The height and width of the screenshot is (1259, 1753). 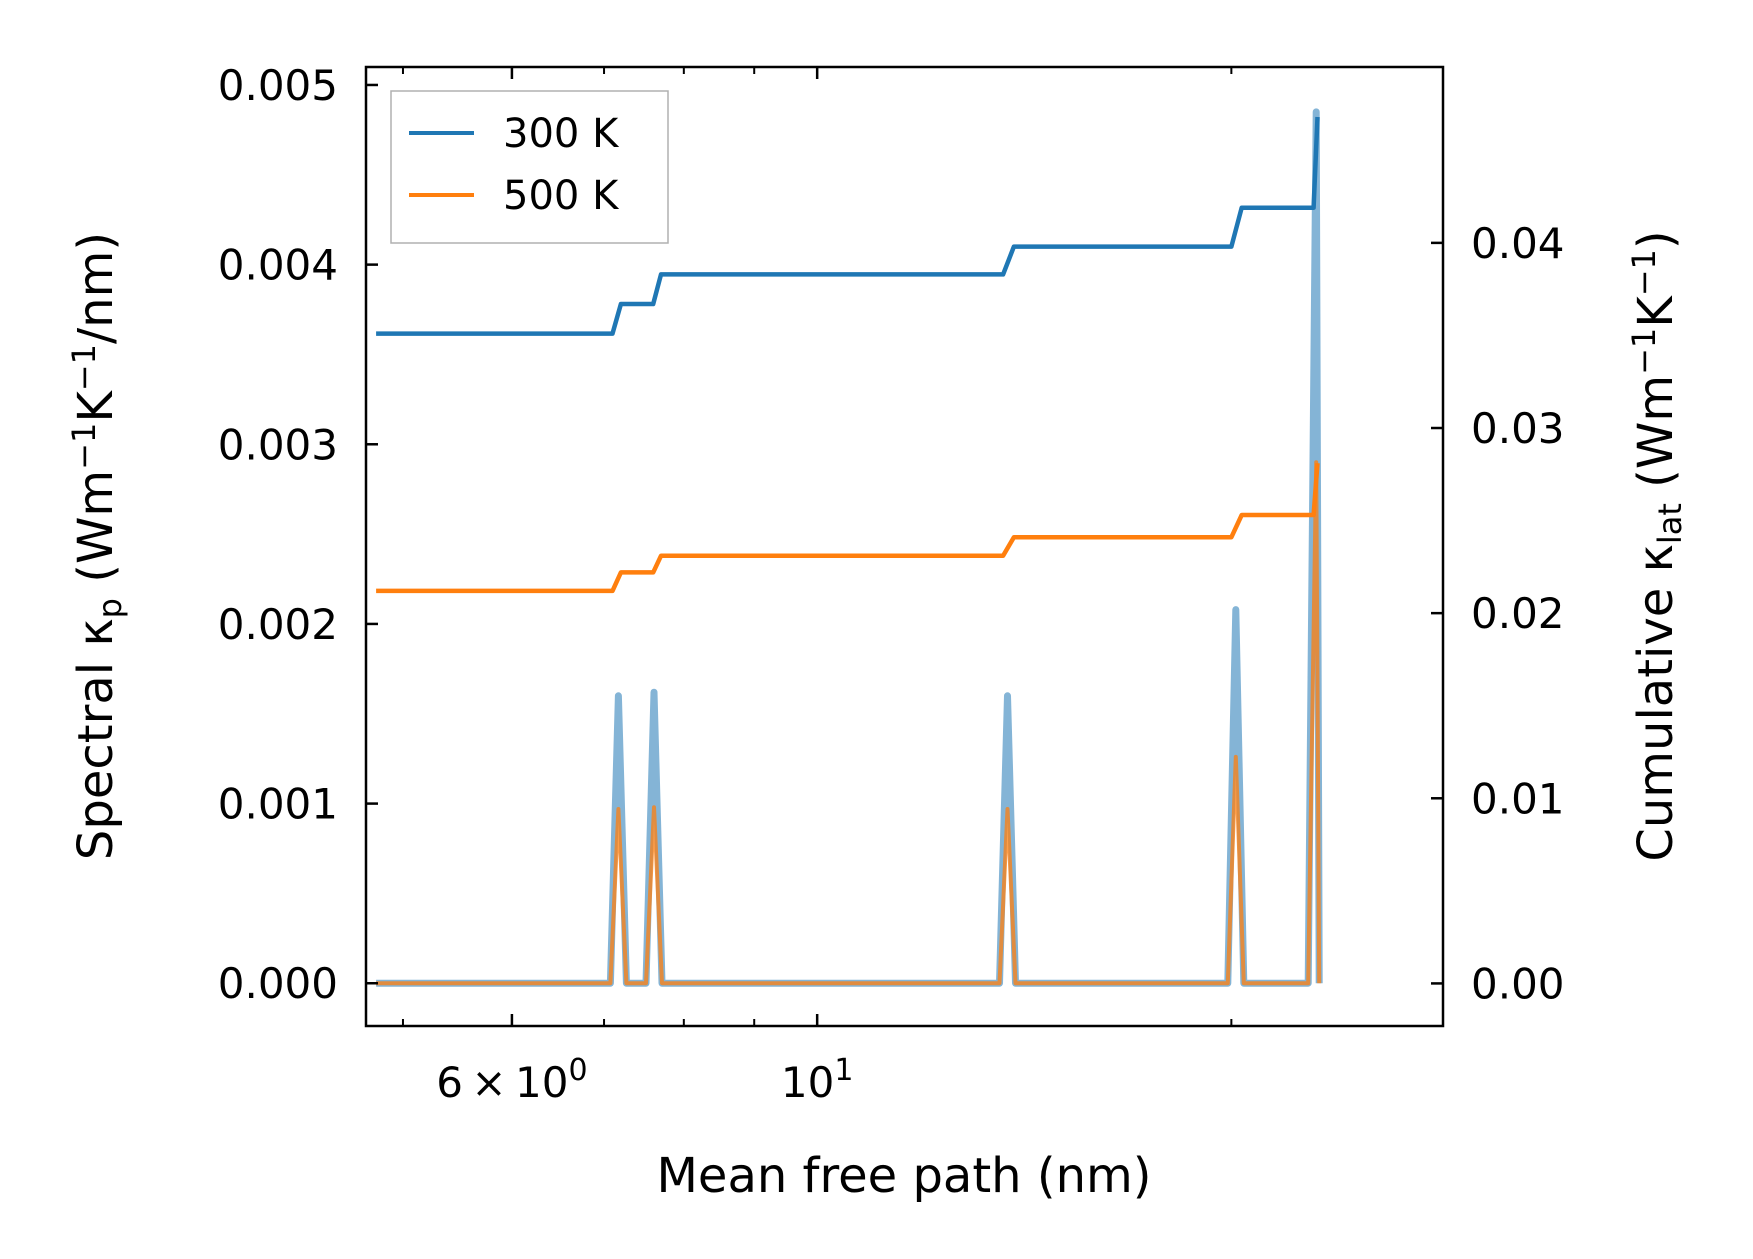 What do you see at coordinates (96, 406) in the screenshot?
I see `left-y-title-part: K` at bounding box center [96, 406].